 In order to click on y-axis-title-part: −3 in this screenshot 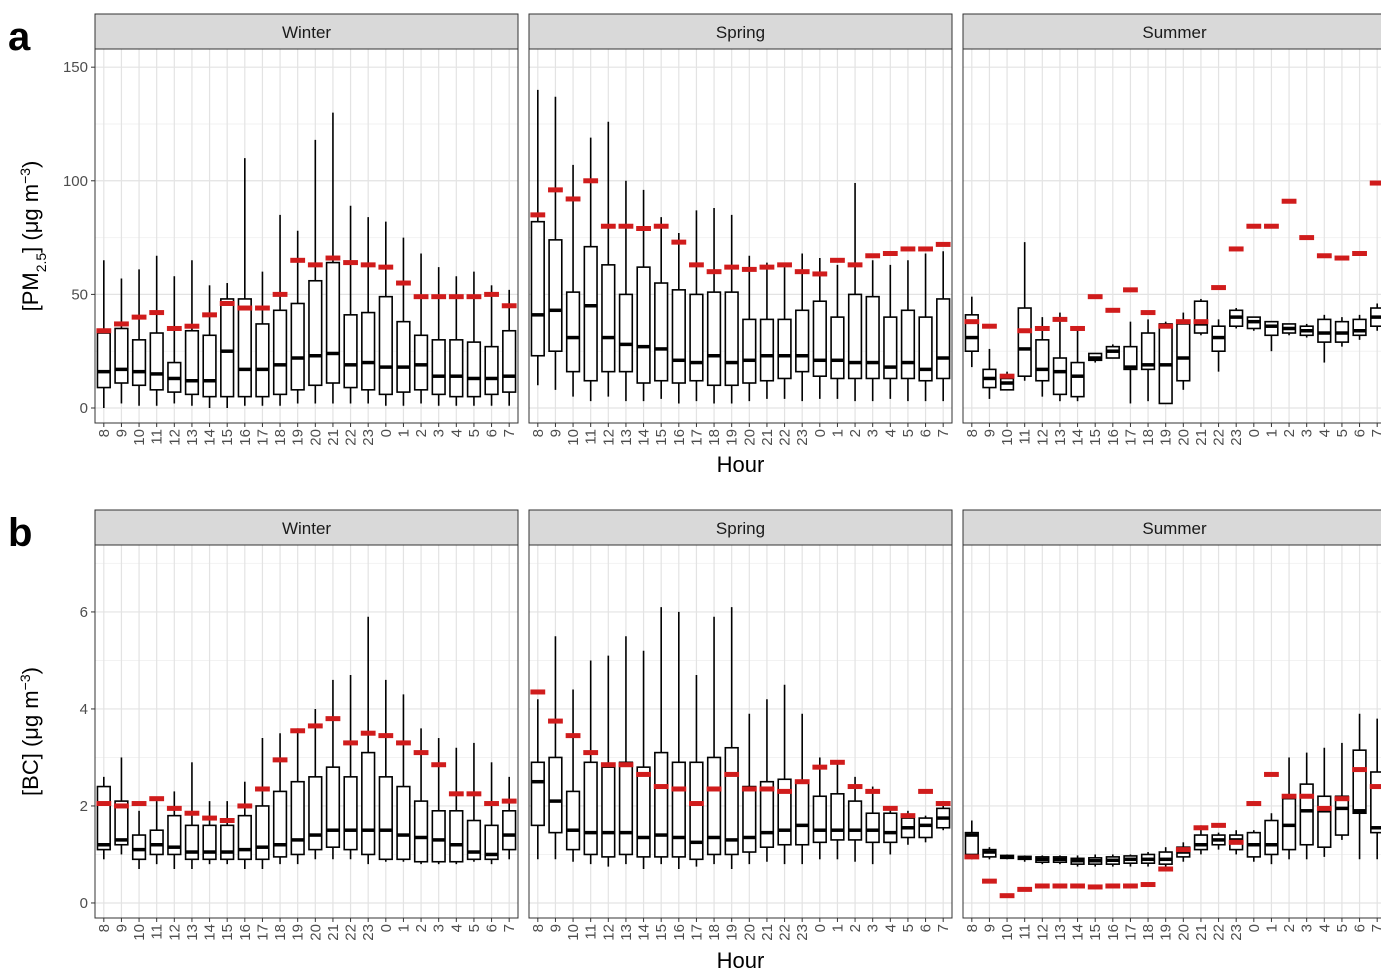, I will do `click(25, 682)`.